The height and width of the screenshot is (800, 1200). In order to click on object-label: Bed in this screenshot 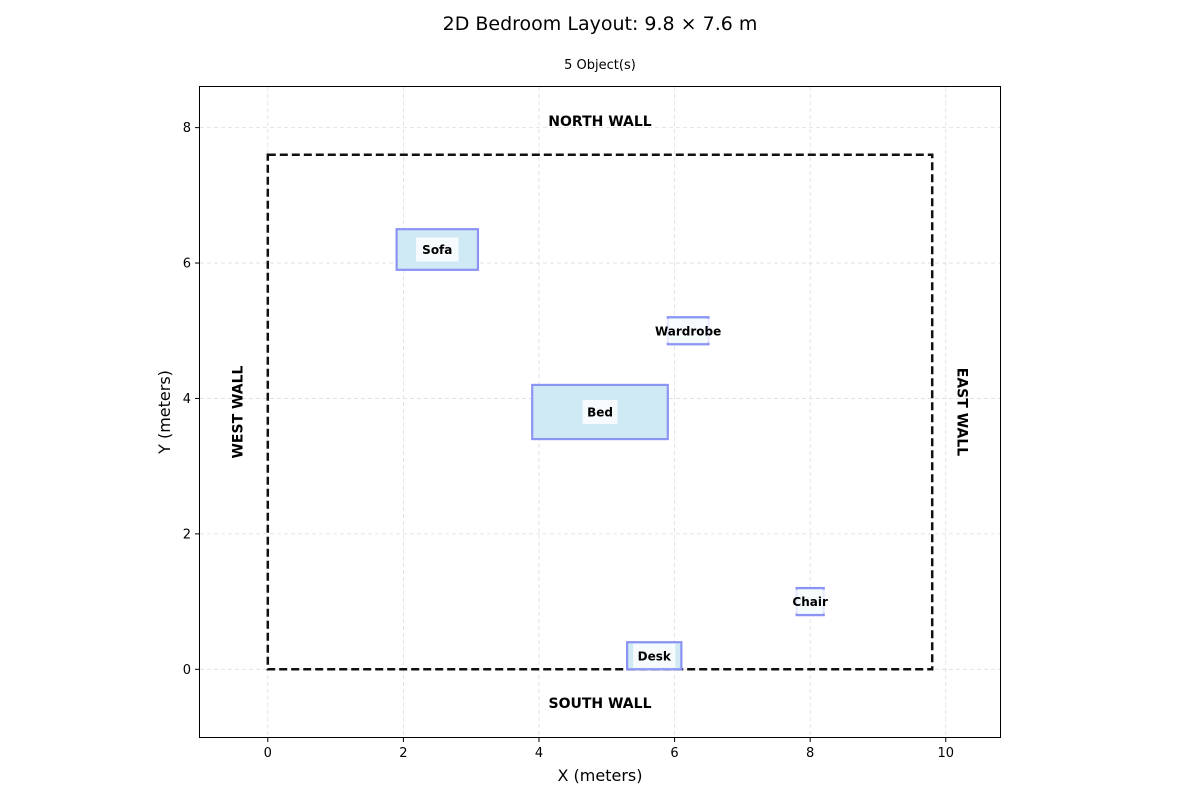, I will do `click(600, 413)`.